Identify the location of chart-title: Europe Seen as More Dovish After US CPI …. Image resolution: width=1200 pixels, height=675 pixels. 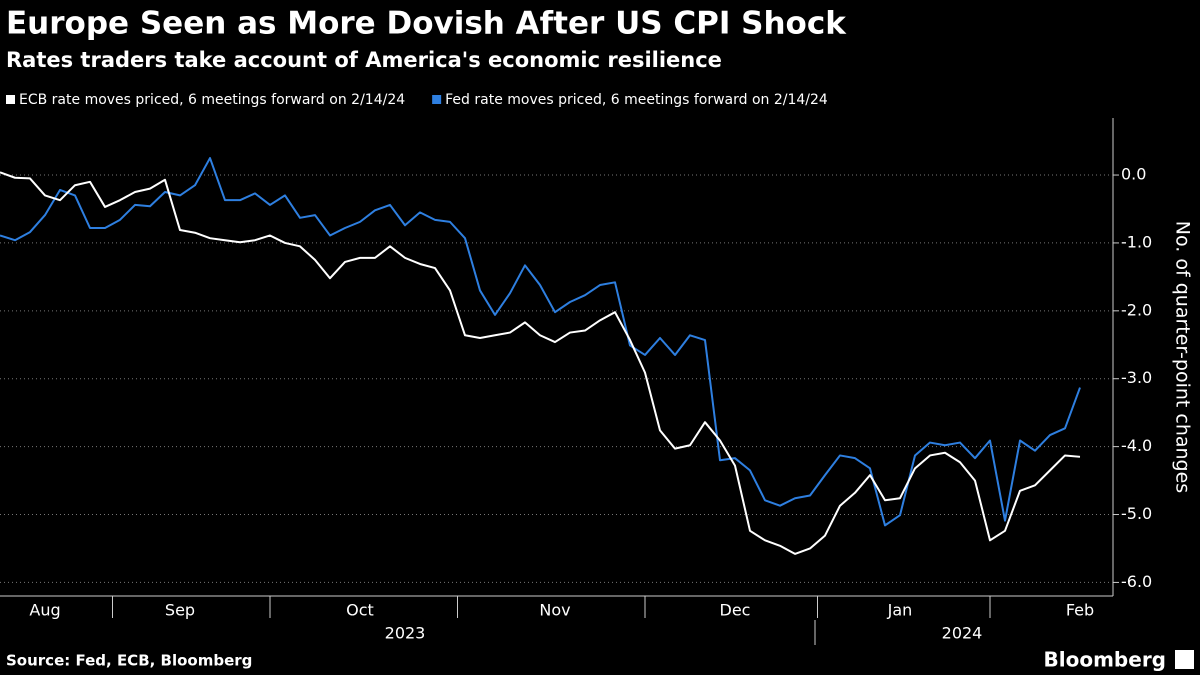
(426, 24).